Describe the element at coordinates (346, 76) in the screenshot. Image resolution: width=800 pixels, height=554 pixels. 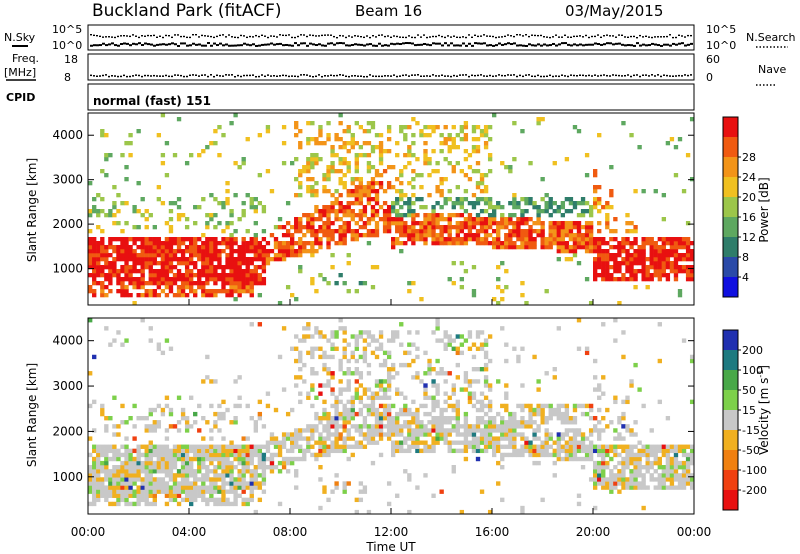
I see `freq-point` at that location.